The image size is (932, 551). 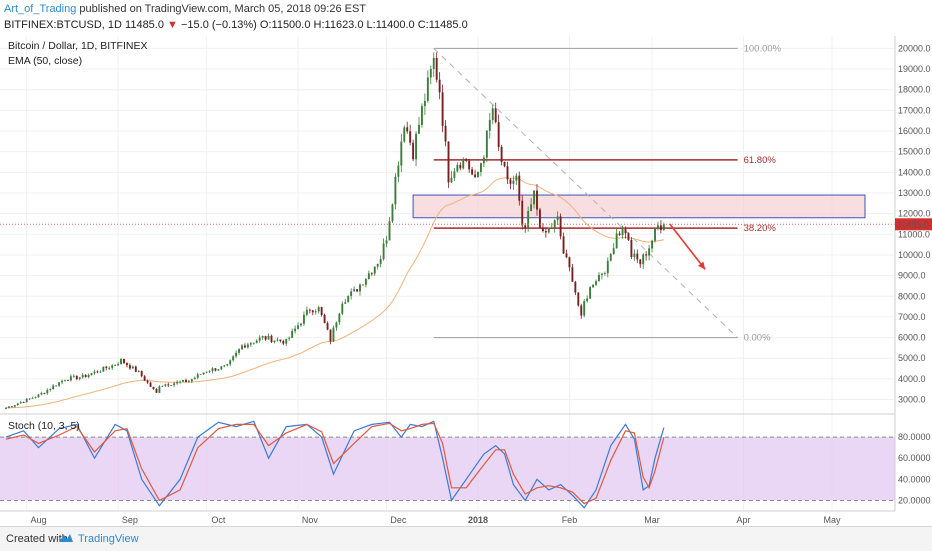 I want to click on time-tick-label: Aug, so click(x=38, y=520).